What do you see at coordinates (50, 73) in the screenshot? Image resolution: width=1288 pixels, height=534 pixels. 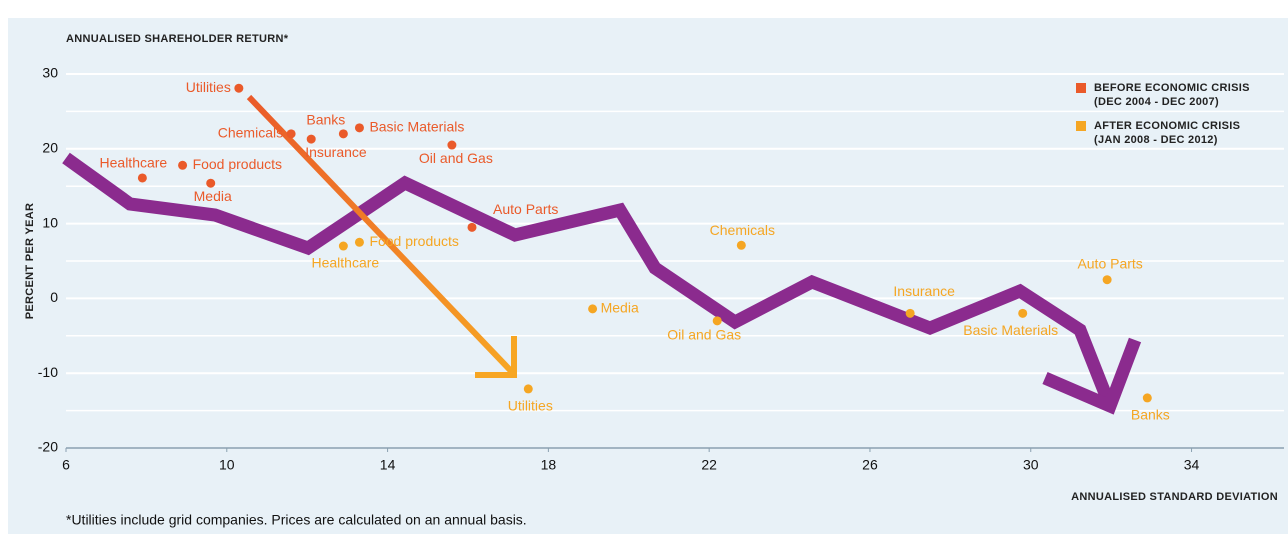 I see `y-tick-label: 30` at bounding box center [50, 73].